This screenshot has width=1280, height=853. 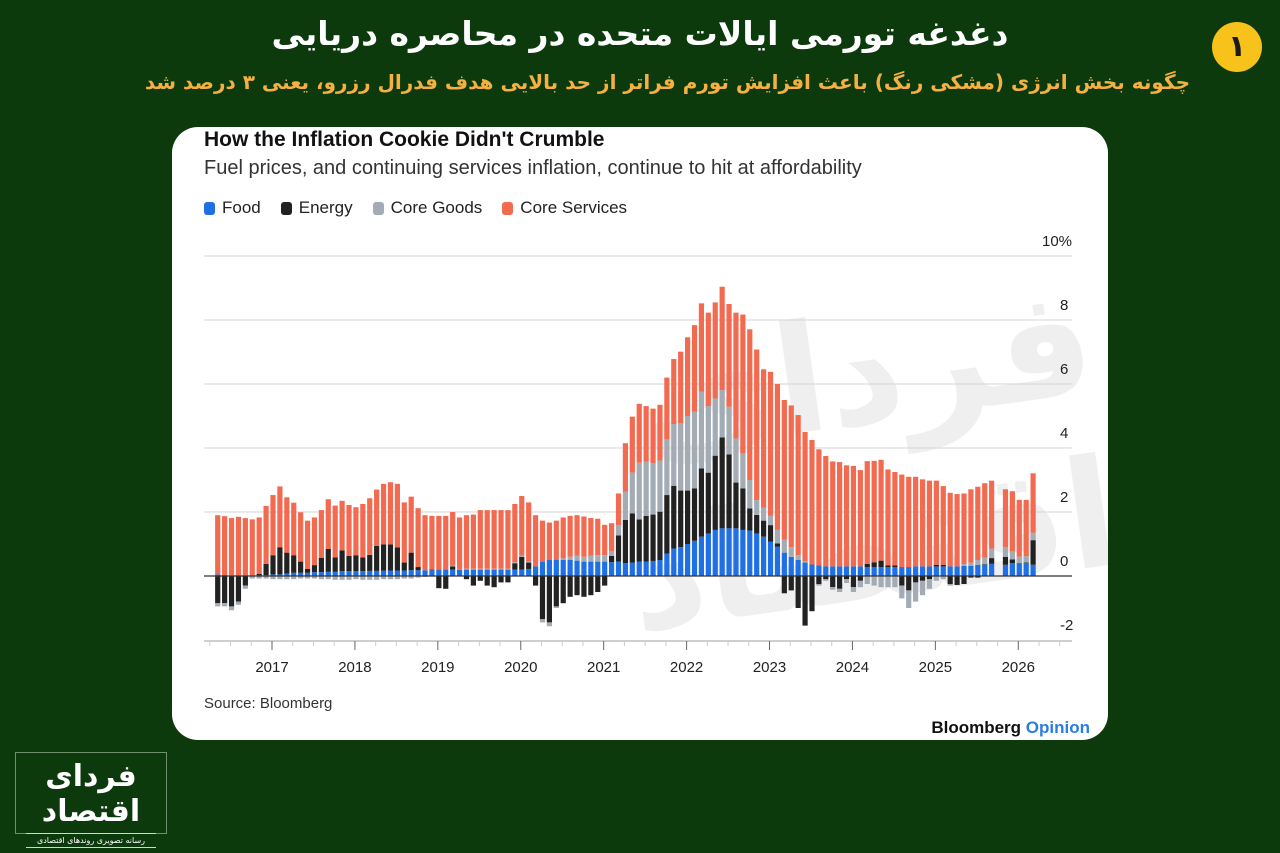 What do you see at coordinates (1064, 305) in the screenshot?
I see `y-tick-label: 8` at bounding box center [1064, 305].